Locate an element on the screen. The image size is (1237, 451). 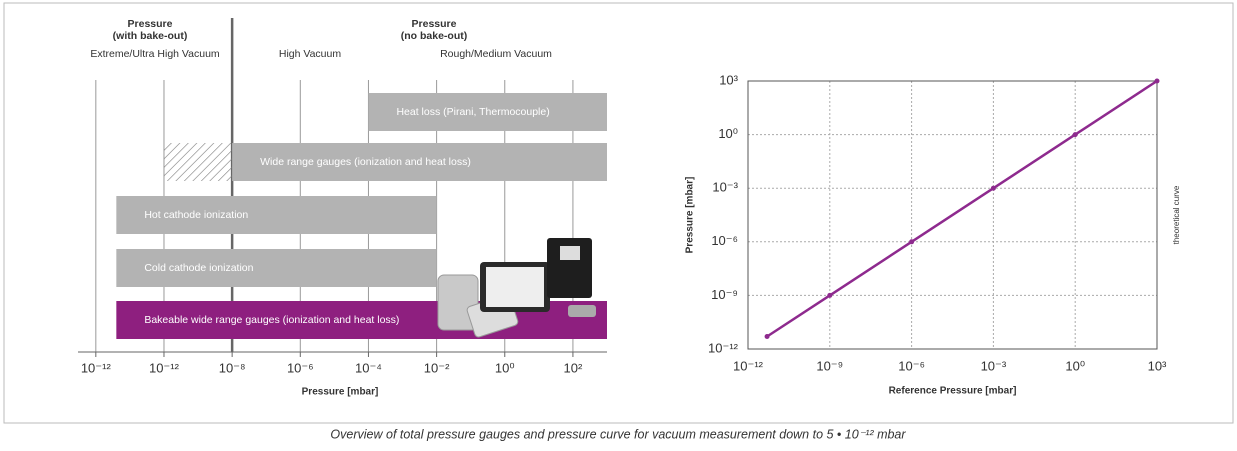
region-label: Rough/Medium Vacuum is located at coordinates (496, 54).